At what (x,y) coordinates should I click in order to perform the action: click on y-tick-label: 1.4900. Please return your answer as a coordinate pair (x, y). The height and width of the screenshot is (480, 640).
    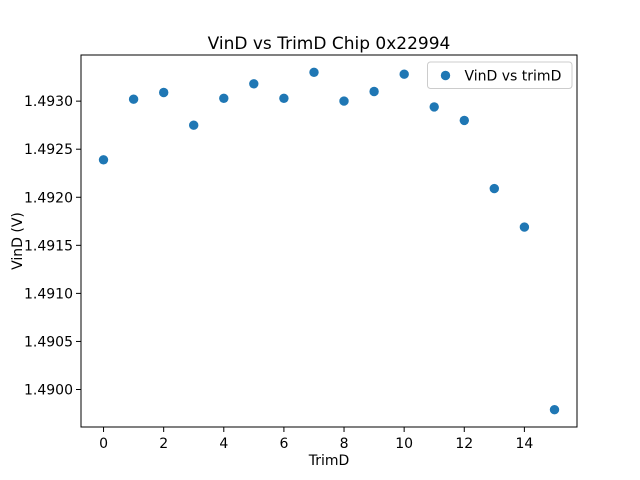
    Looking at the image, I should click on (48, 391).